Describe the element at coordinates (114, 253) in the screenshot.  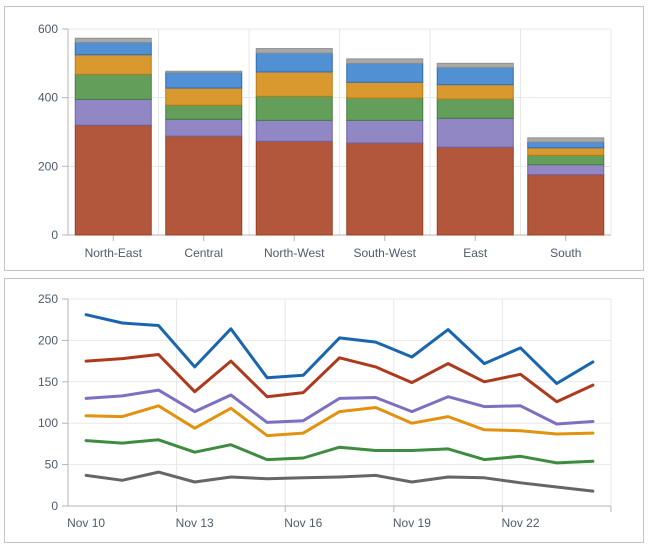
I see `x-axis-category-label: North-East` at that location.